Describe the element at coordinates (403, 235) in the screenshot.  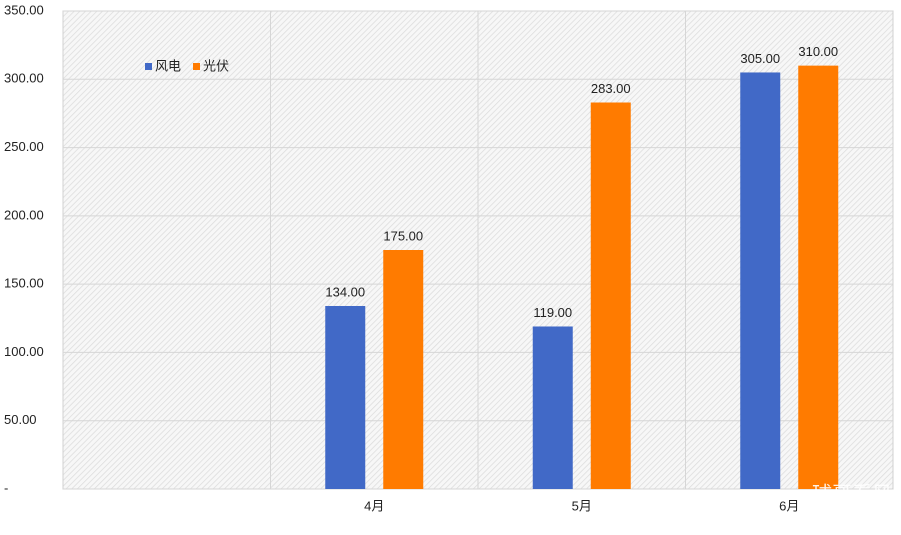
I see `data-label: 175.00` at that location.